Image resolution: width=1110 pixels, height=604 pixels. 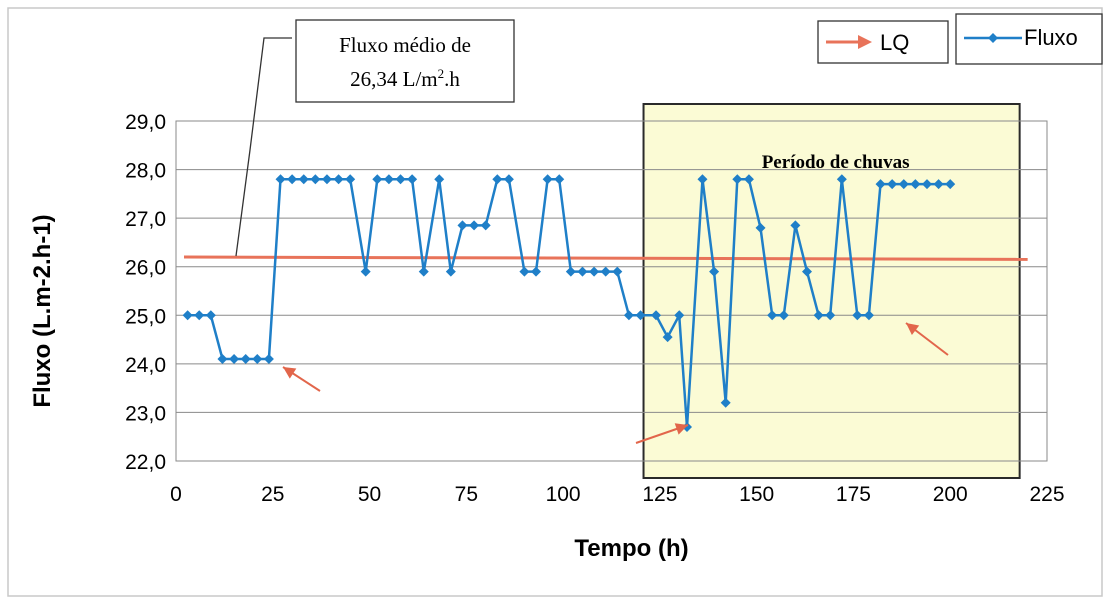 What do you see at coordinates (466, 494) in the screenshot?
I see `x-tick-label: 75` at bounding box center [466, 494].